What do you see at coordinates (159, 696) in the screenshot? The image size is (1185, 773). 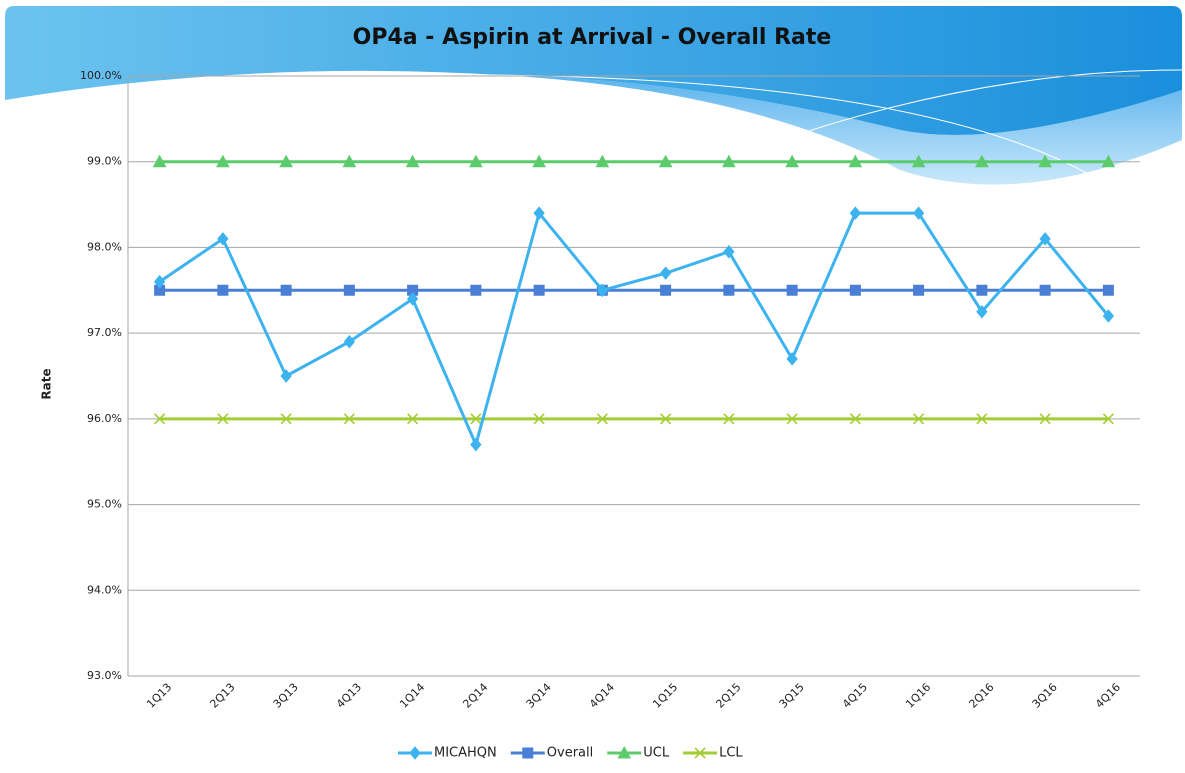 I see `x-tick-label: 1Q13` at bounding box center [159, 696].